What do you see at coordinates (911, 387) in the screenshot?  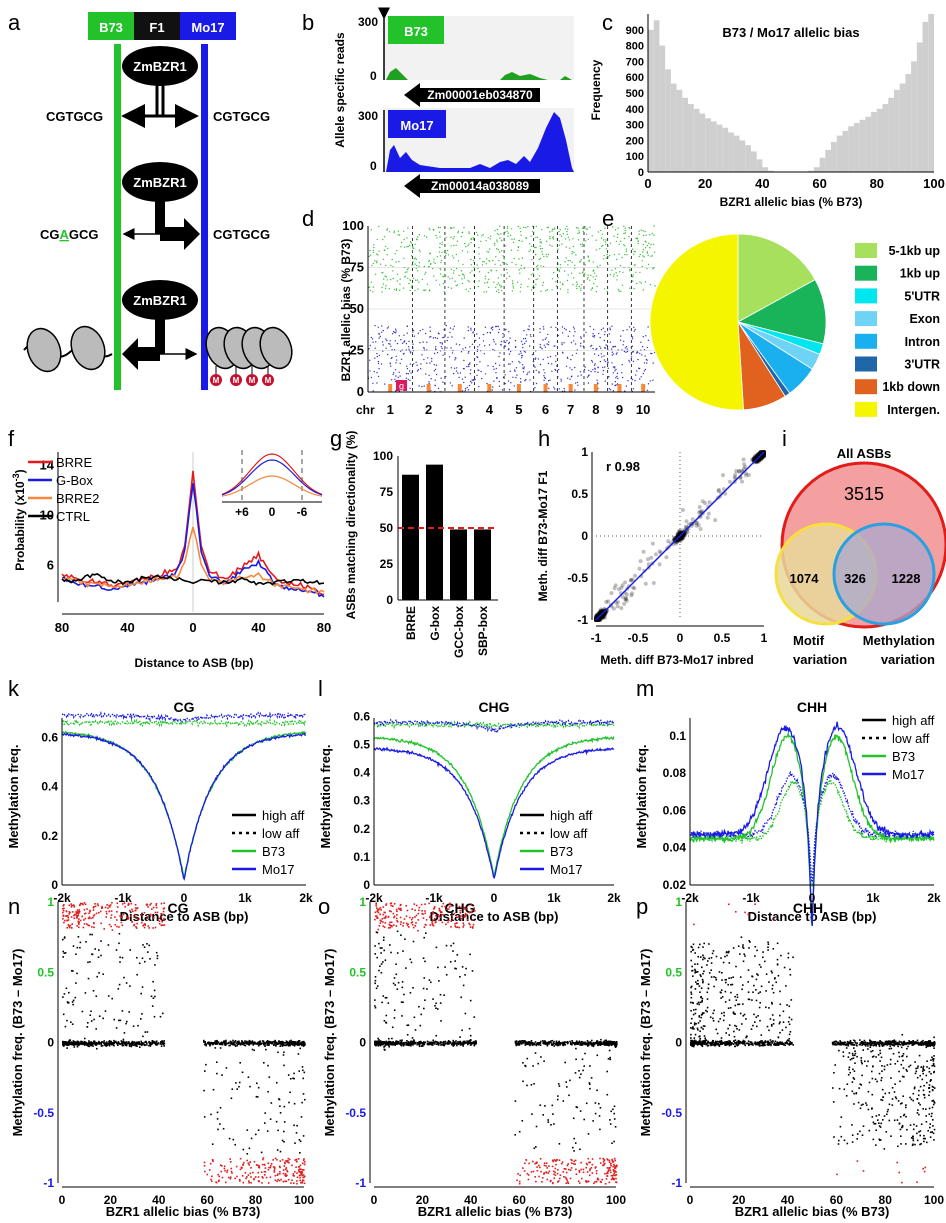 I see `e-legend-label: 1kb down` at bounding box center [911, 387].